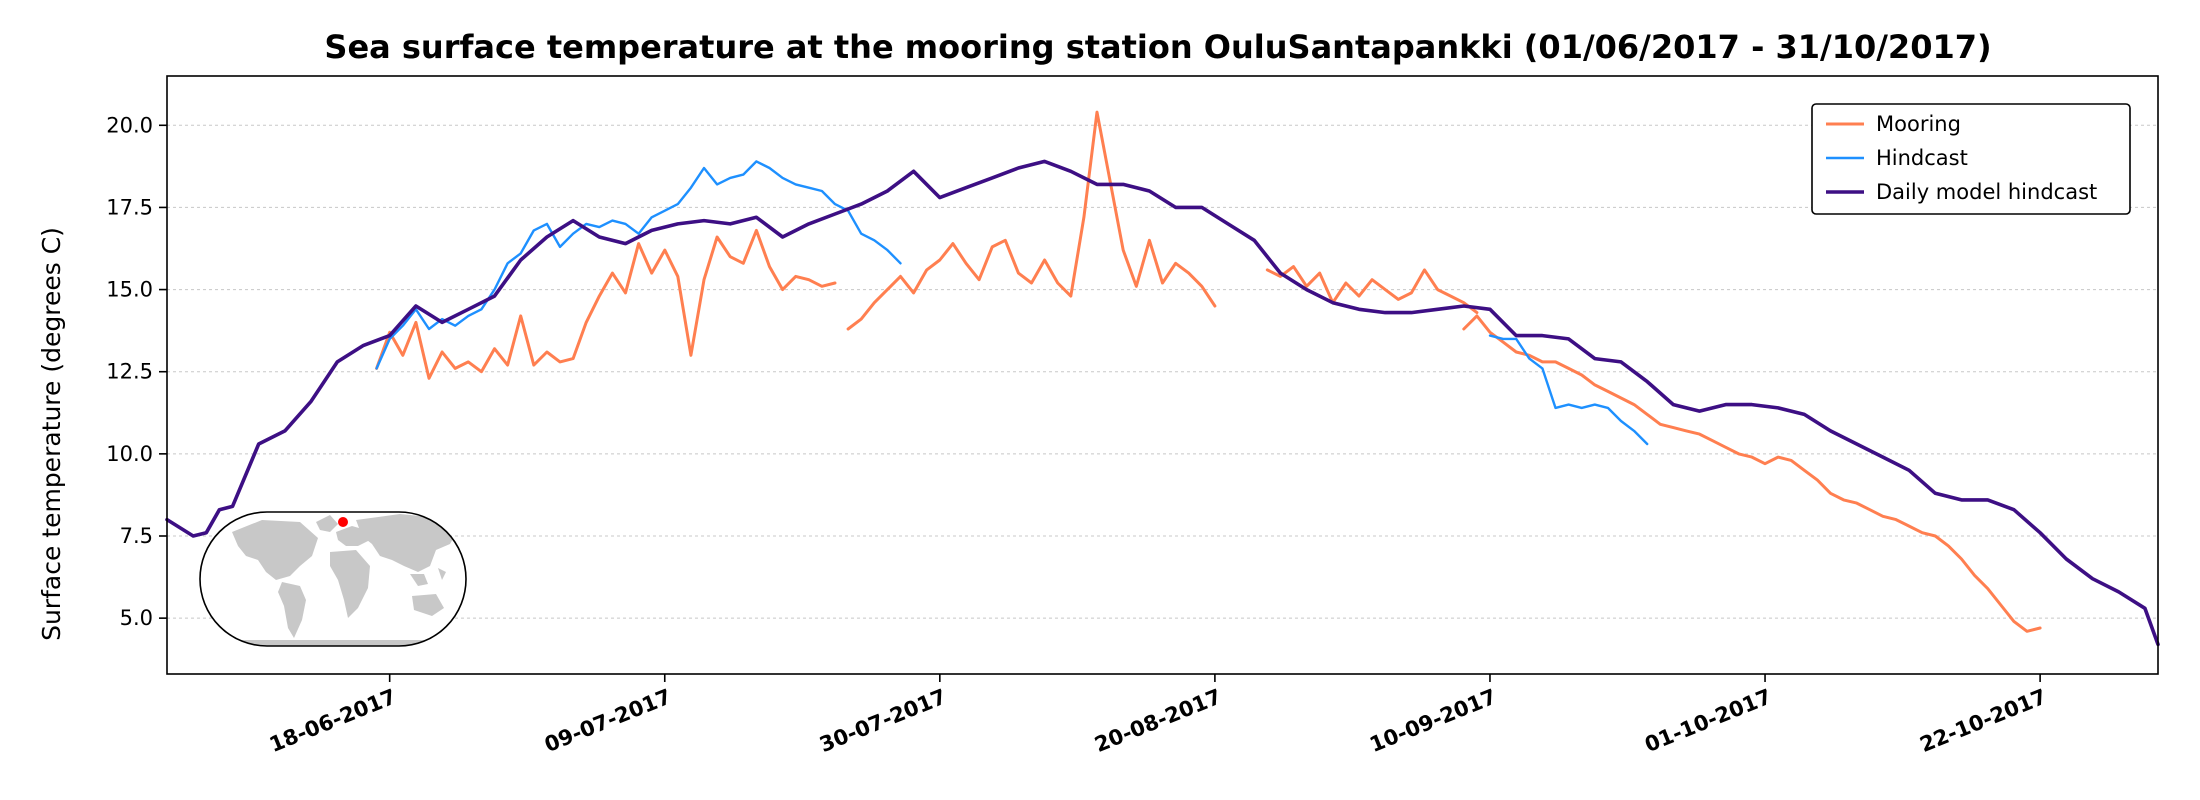  I want to click on world-map-inset, so click(333, 579).